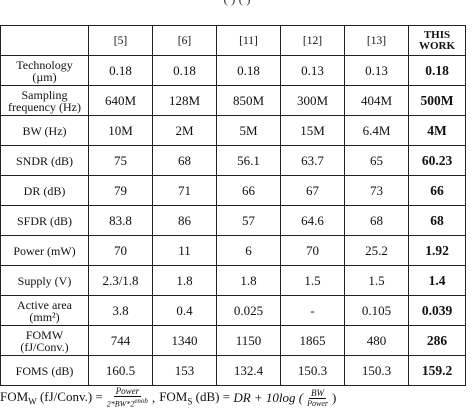  Describe the element at coordinates (44, 70) in the screenshot. I see `row-label: Technology (µm)` at that location.